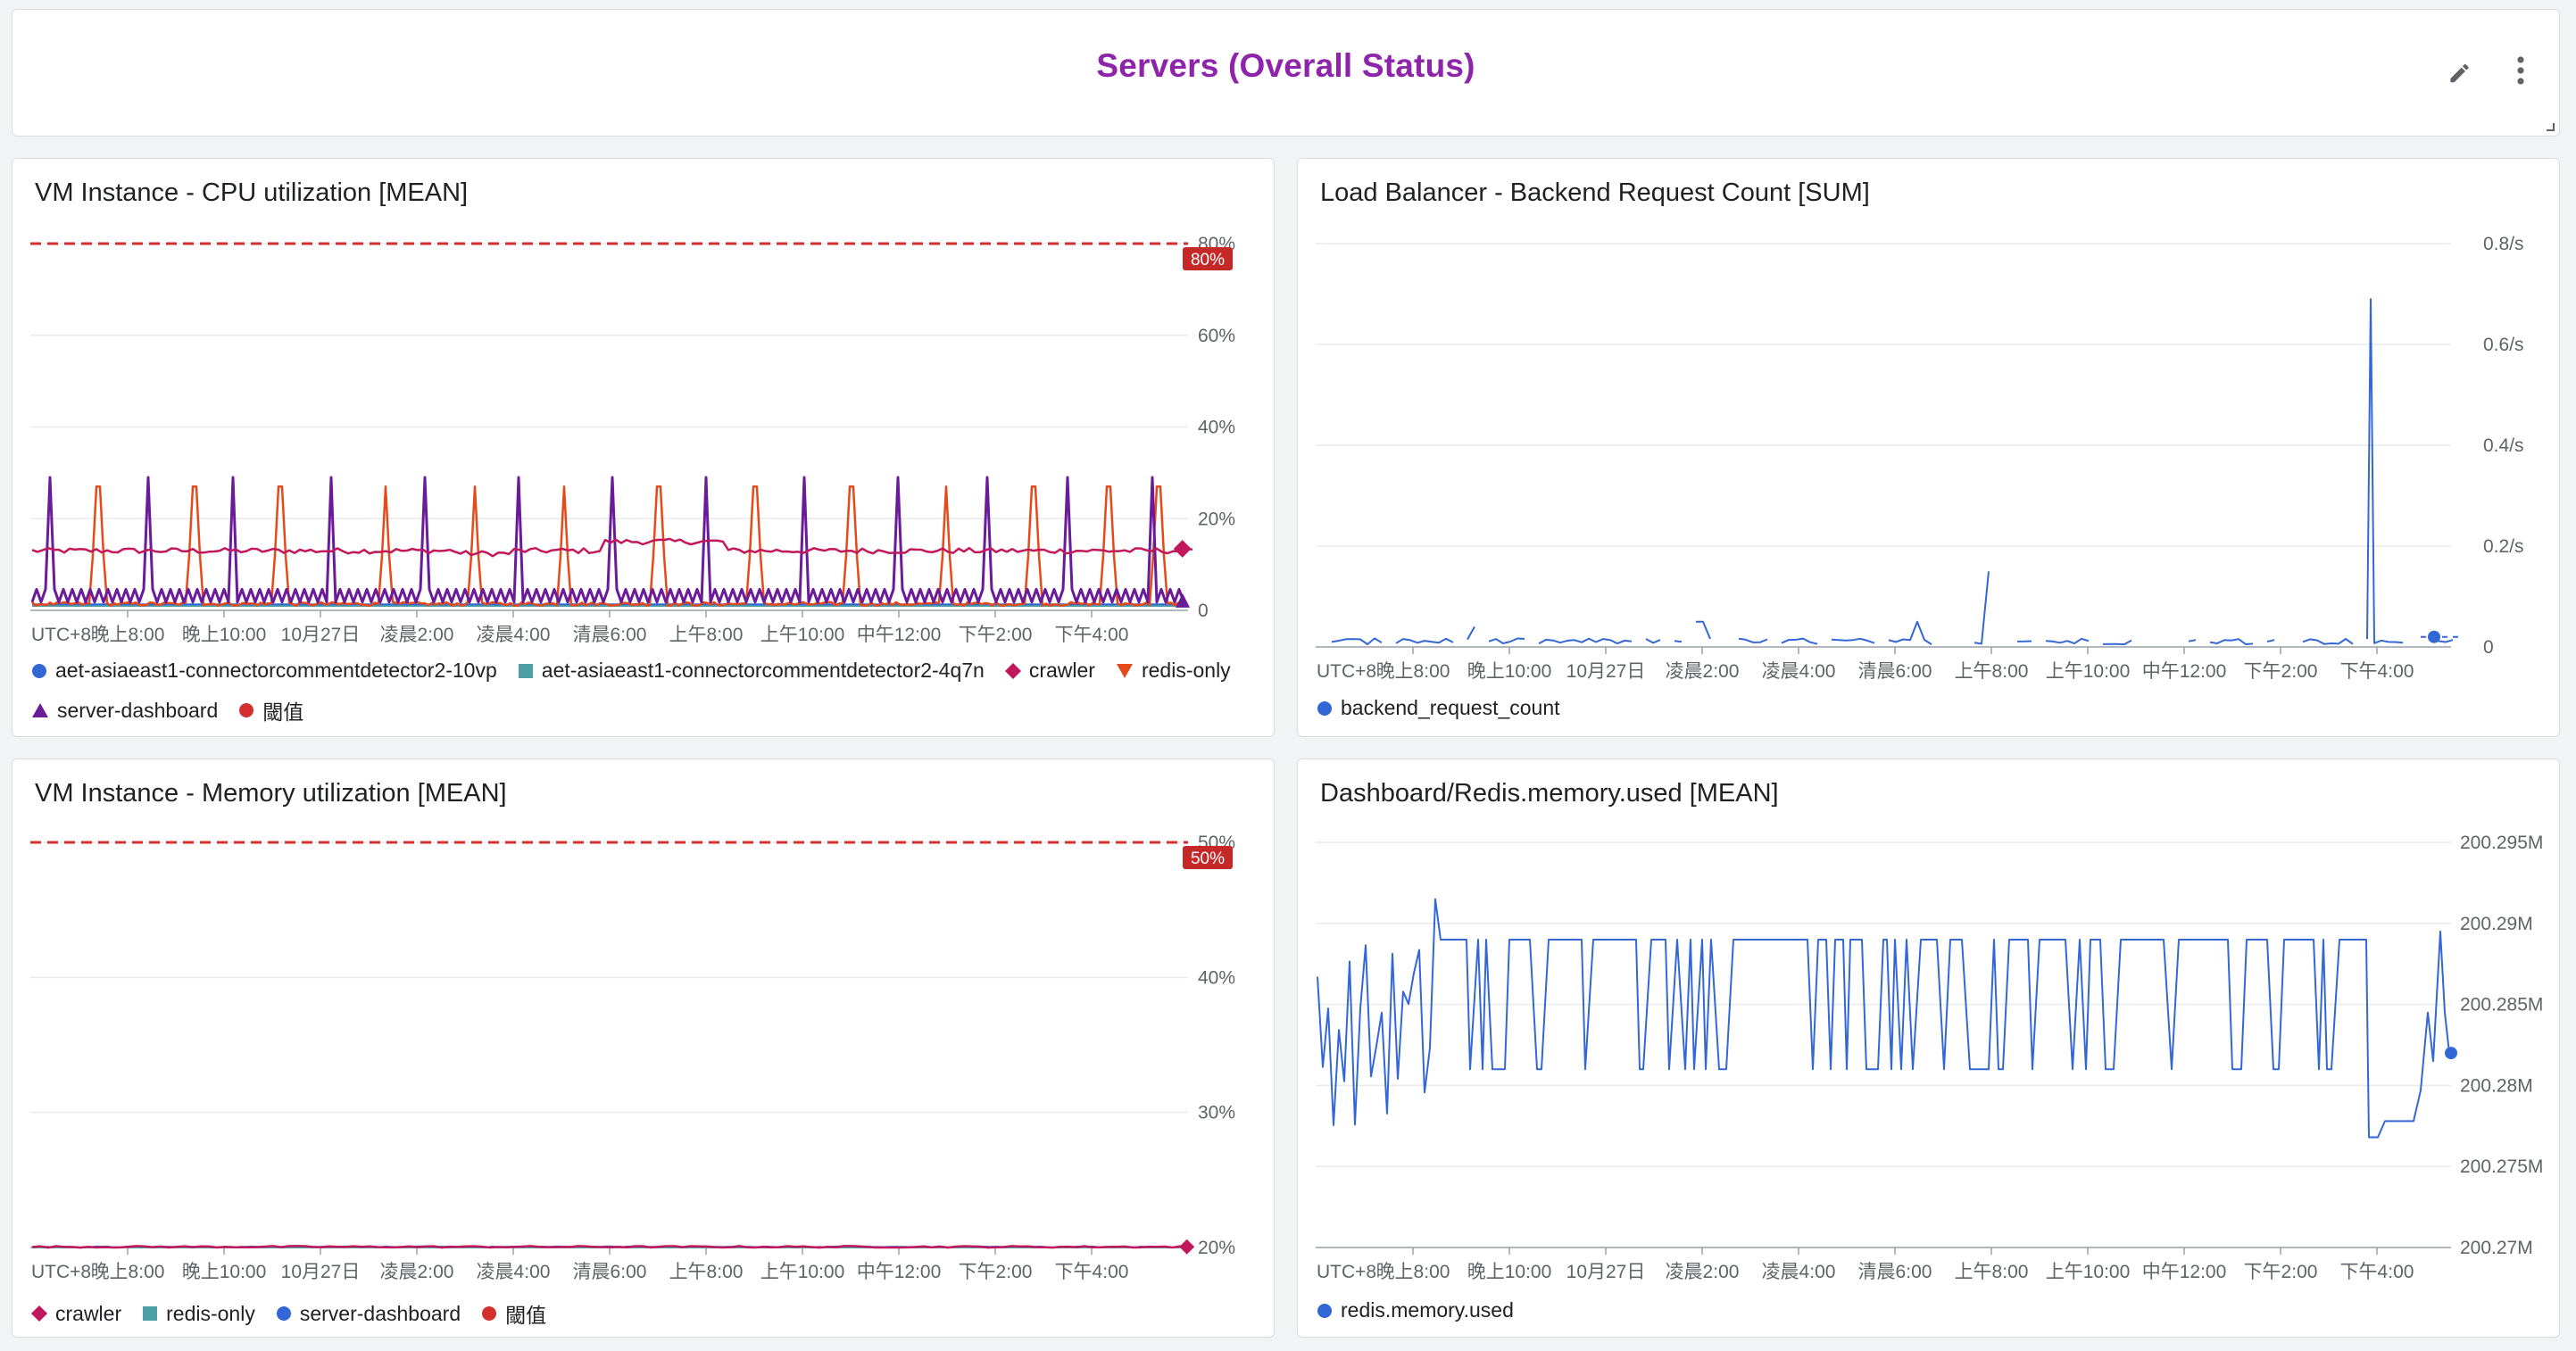 The image size is (2576, 1351). I want to click on series-line-redis-only, so click(607, 546).